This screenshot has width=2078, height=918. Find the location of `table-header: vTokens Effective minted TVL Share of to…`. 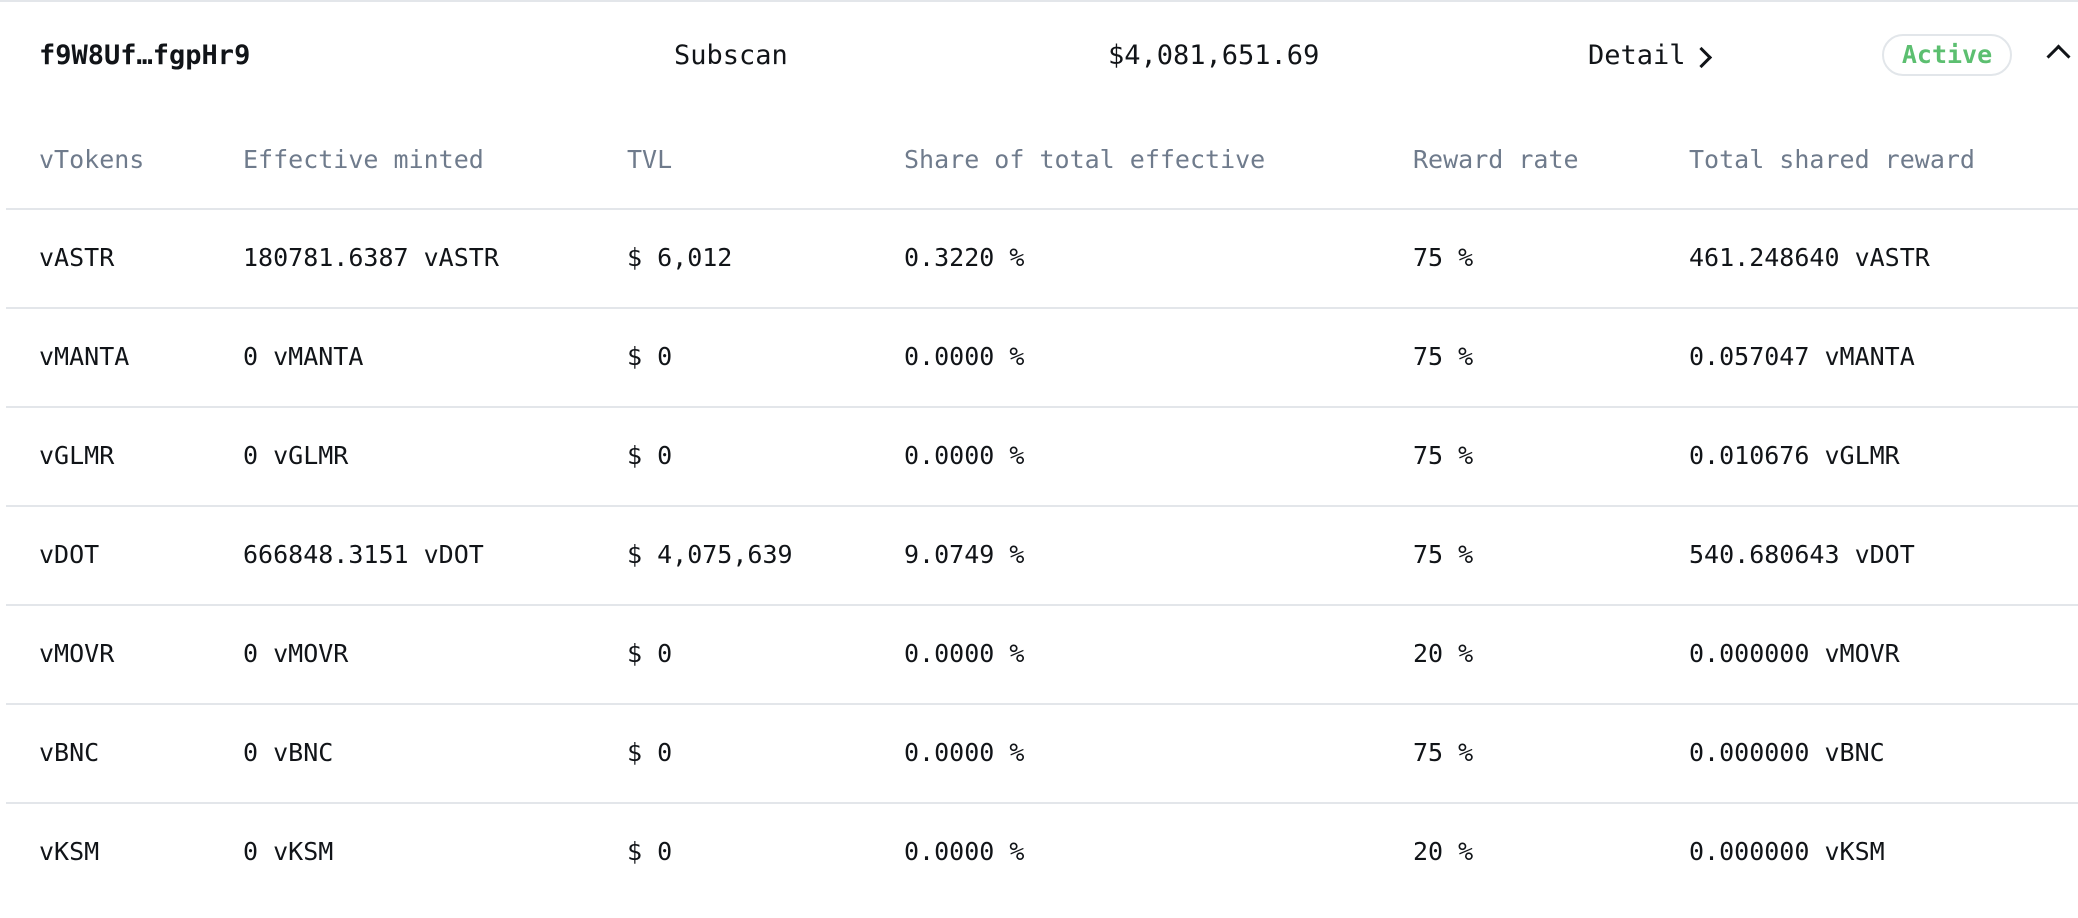

table-header: vTokens Effective minted TVL Share of to… is located at coordinates (1042, 161).